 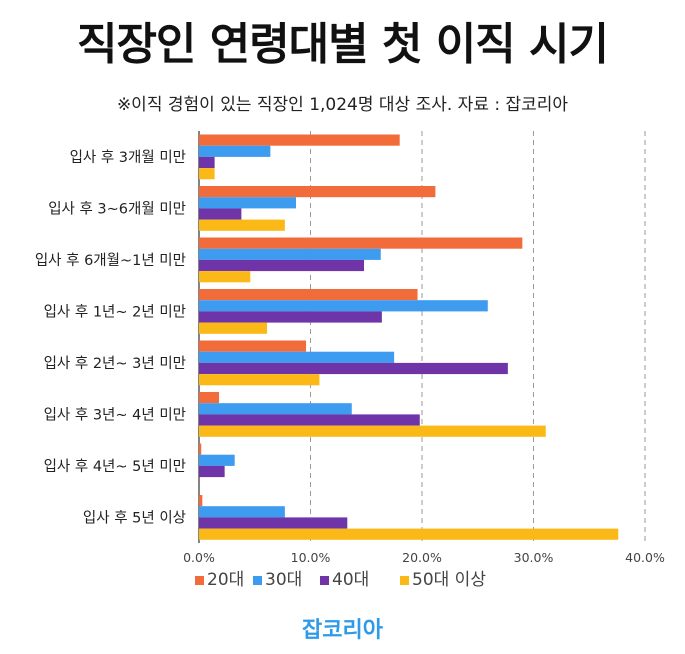 What do you see at coordinates (534, 557) in the screenshot?
I see `x-tick-label: 30.0%` at bounding box center [534, 557].